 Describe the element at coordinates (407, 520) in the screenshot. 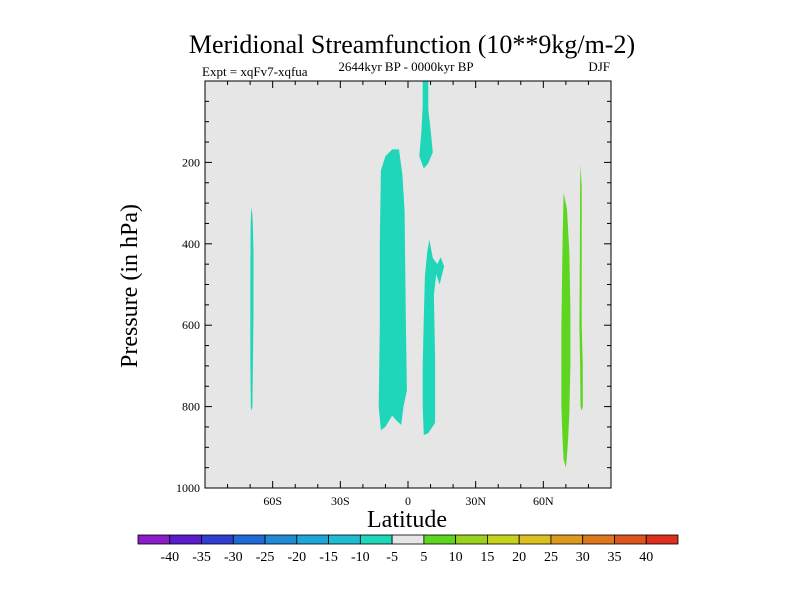

I see `x-axis-label: Latitude` at that location.